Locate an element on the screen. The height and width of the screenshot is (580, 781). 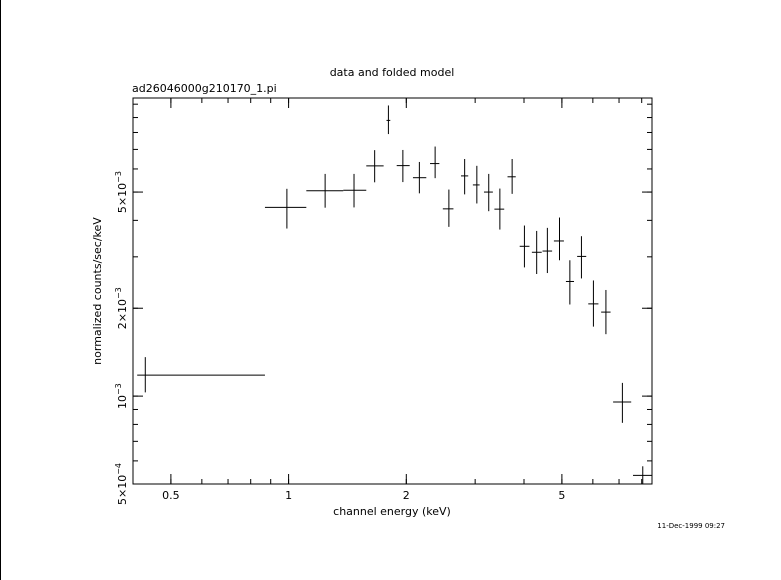
y-tick-label-text: 5×10−4 is located at coordinates (121, 484).